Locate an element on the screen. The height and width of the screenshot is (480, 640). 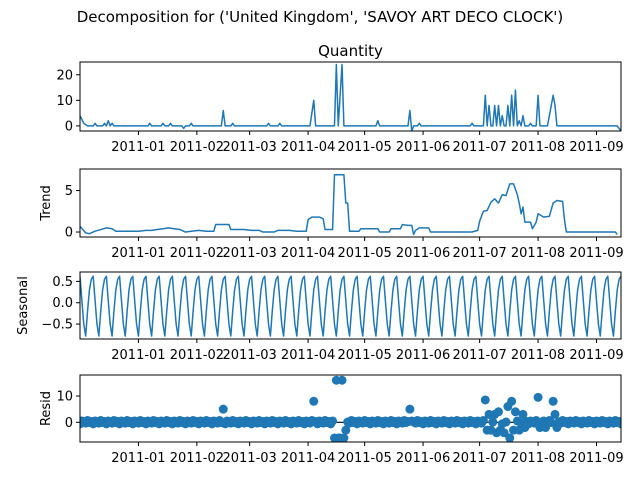
seasonal-series-line is located at coordinates (350, 306).